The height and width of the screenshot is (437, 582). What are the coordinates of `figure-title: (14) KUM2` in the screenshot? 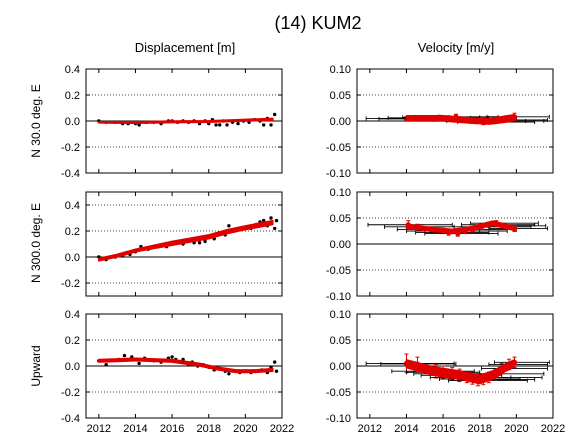 It's located at (317, 23).